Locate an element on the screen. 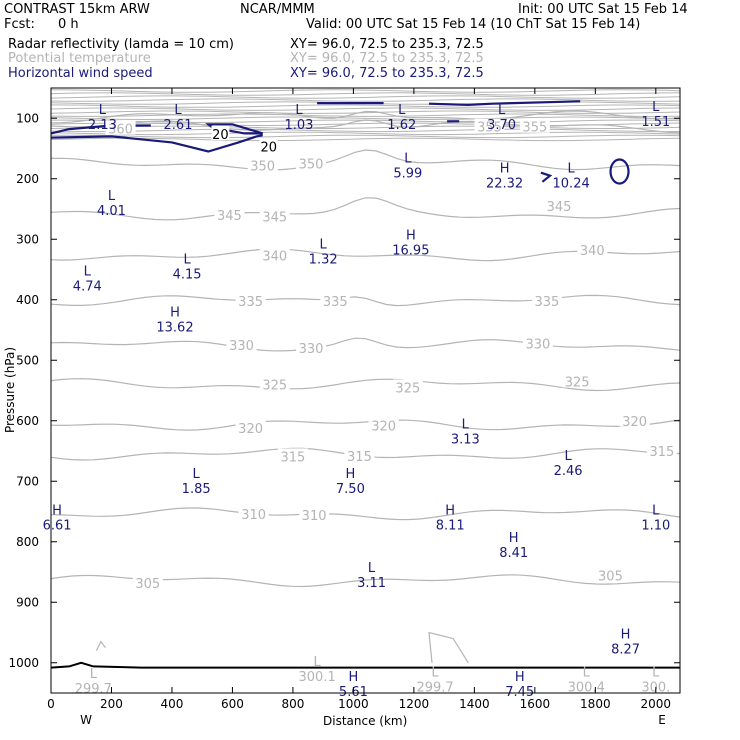  wind-extremum-value: 2.13 is located at coordinates (102, 125).